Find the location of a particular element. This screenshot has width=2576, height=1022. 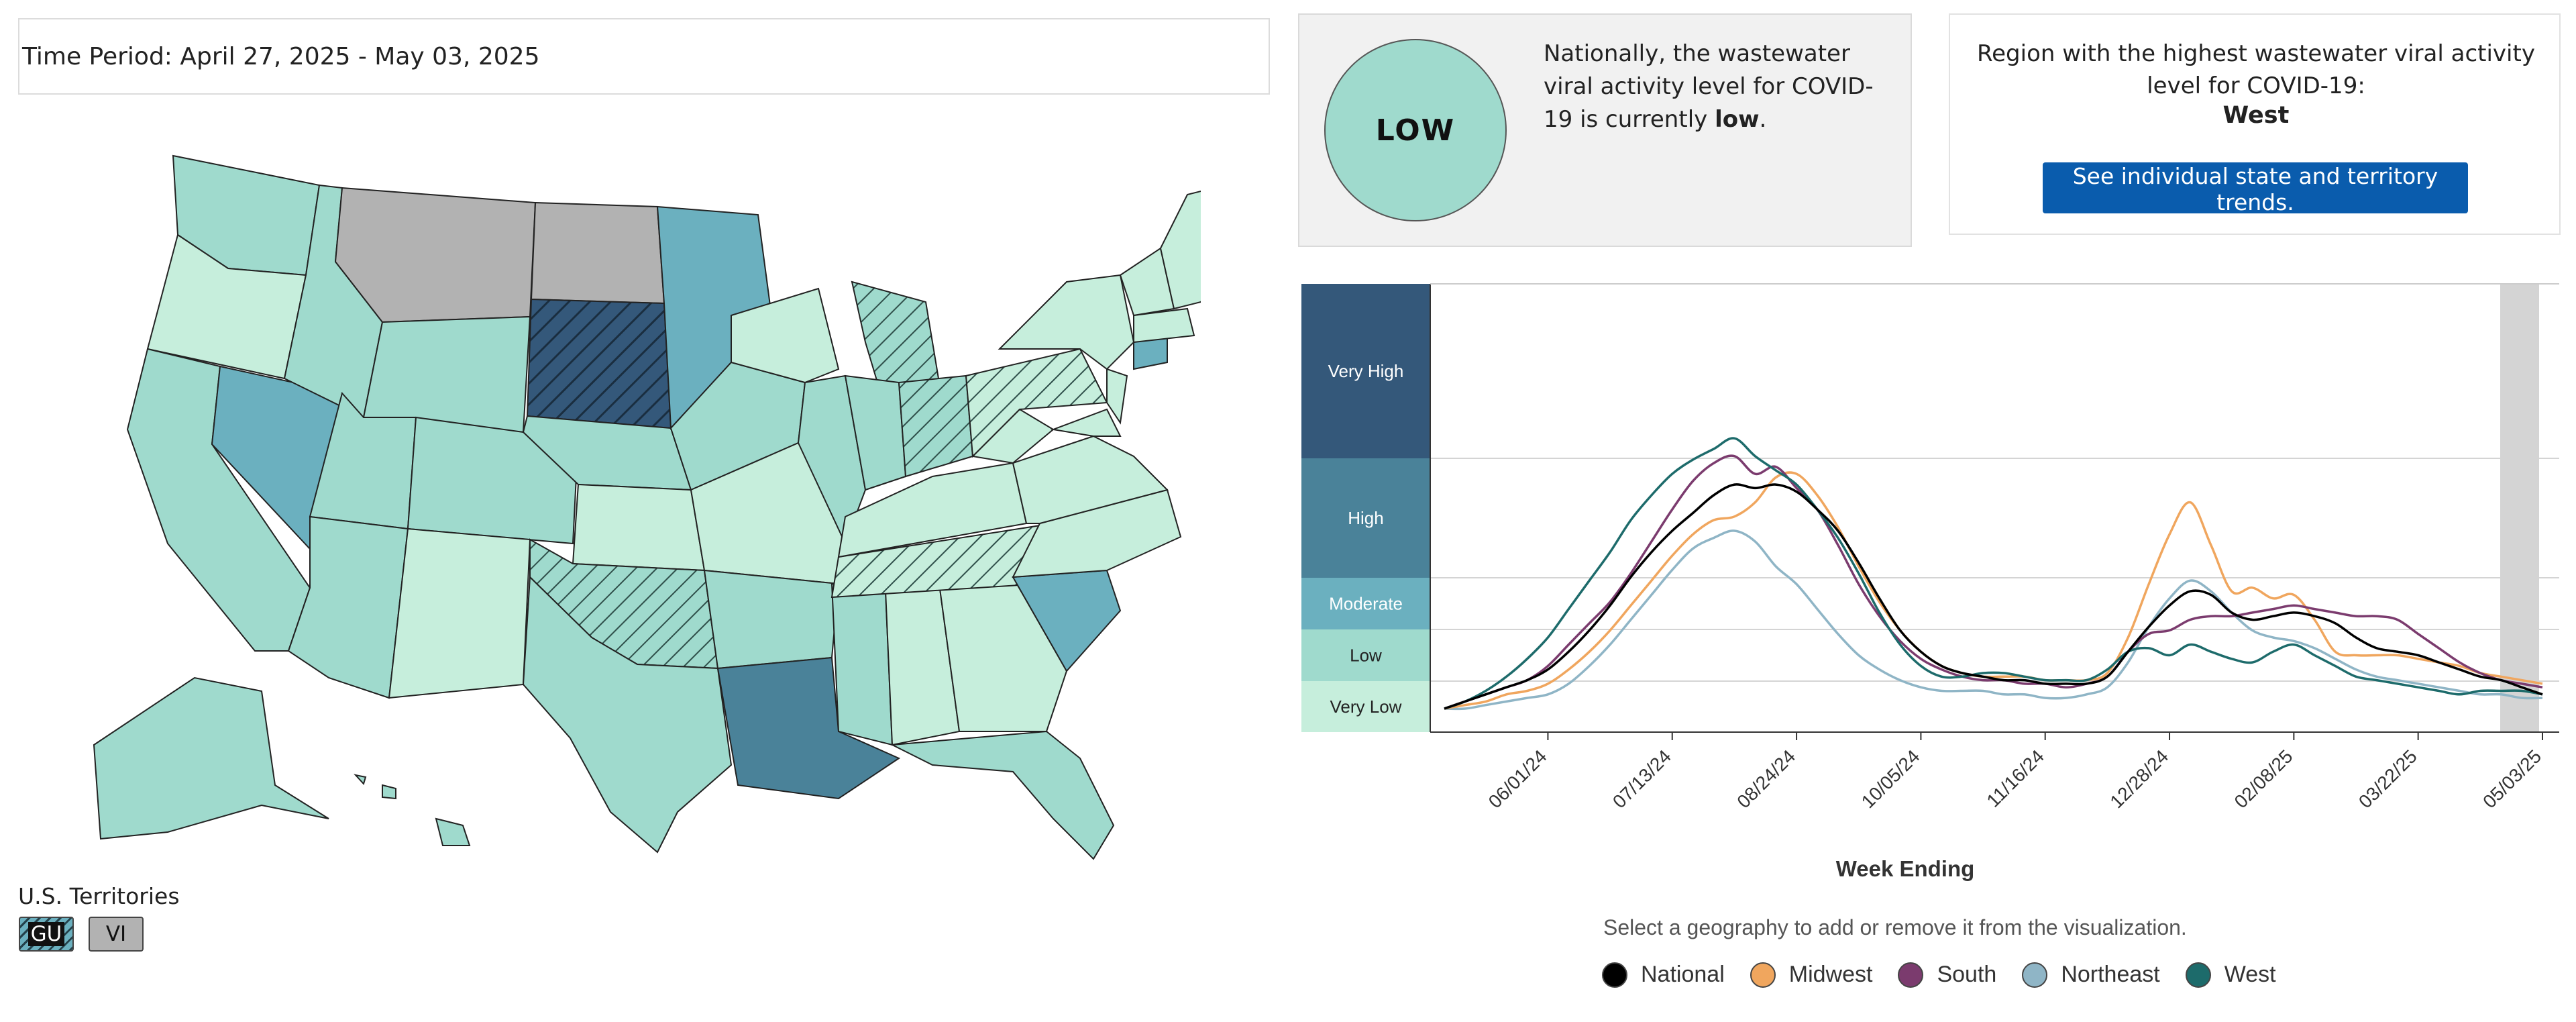

legend-item-south: South is located at coordinates (1947, 975).